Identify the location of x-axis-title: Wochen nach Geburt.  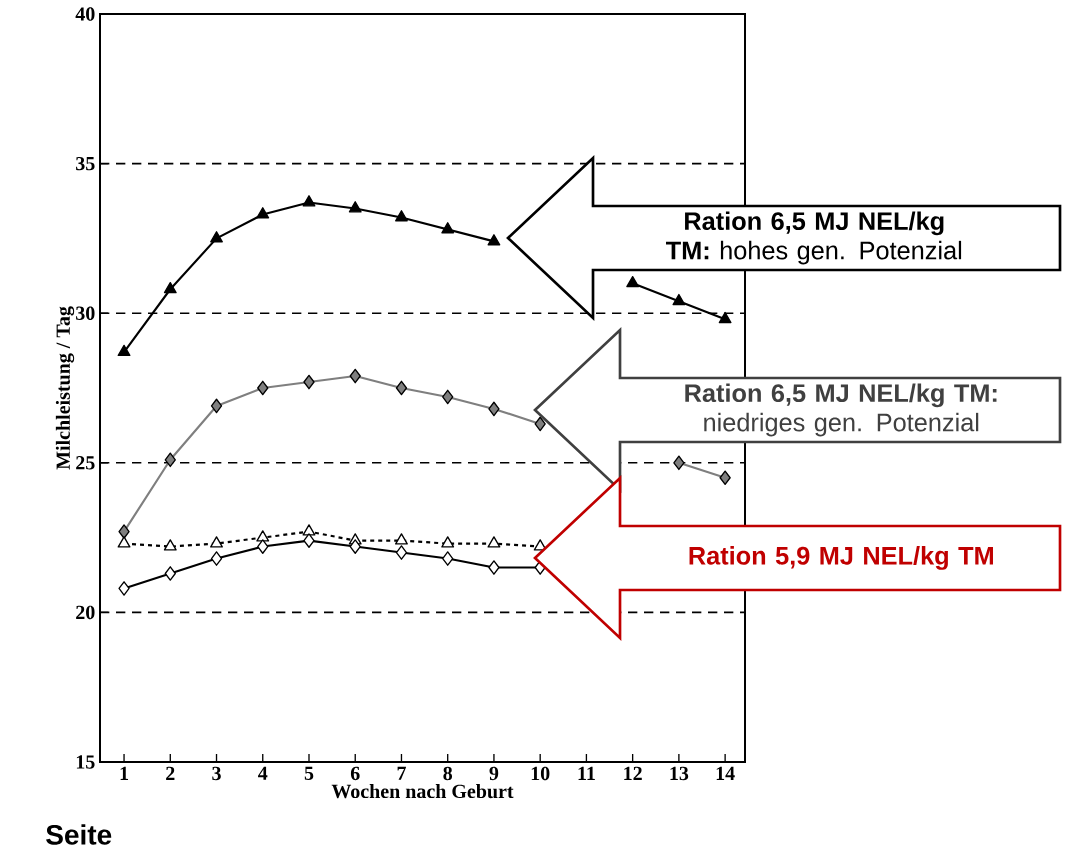
(422, 791).